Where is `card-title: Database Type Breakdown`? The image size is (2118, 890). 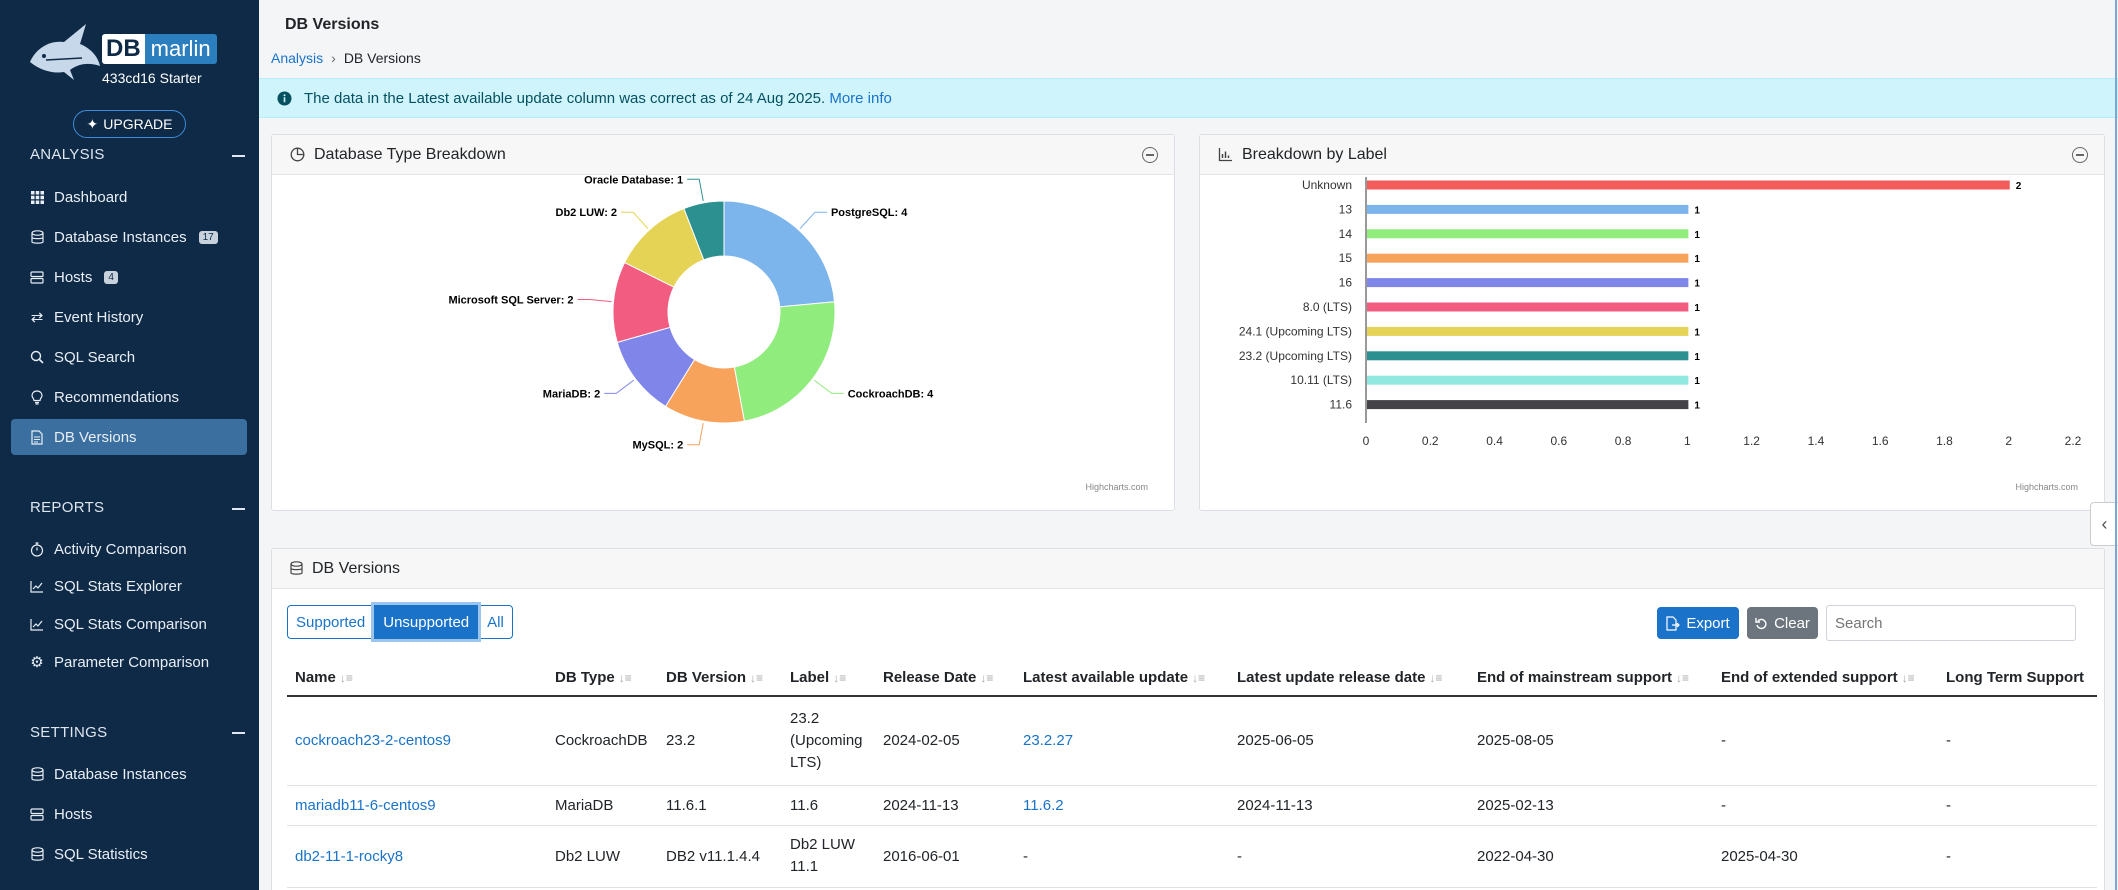 card-title: Database Type Breakdown is located at coordinates (410, 154).